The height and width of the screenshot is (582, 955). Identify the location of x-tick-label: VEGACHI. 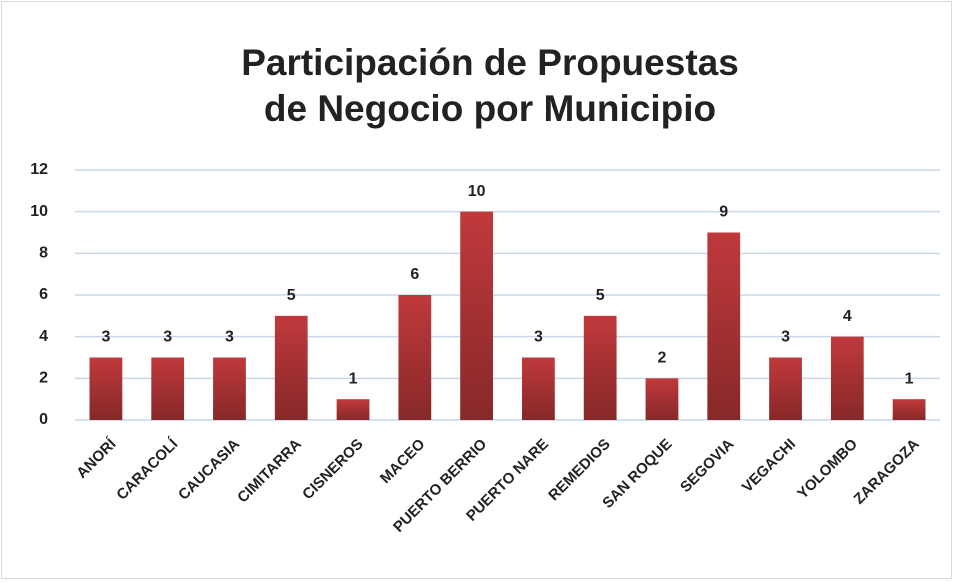
(769, 466).